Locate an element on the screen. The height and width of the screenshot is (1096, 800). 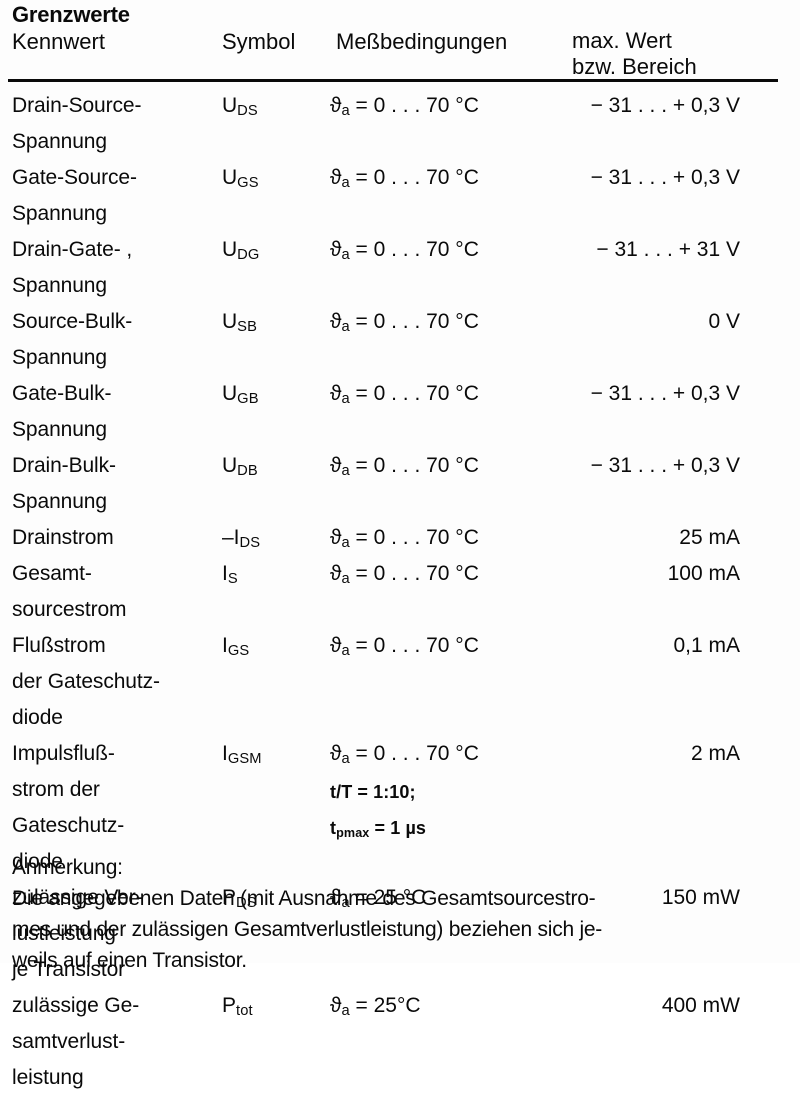
row-symbol: UGB is located at coordinates (240, 394).